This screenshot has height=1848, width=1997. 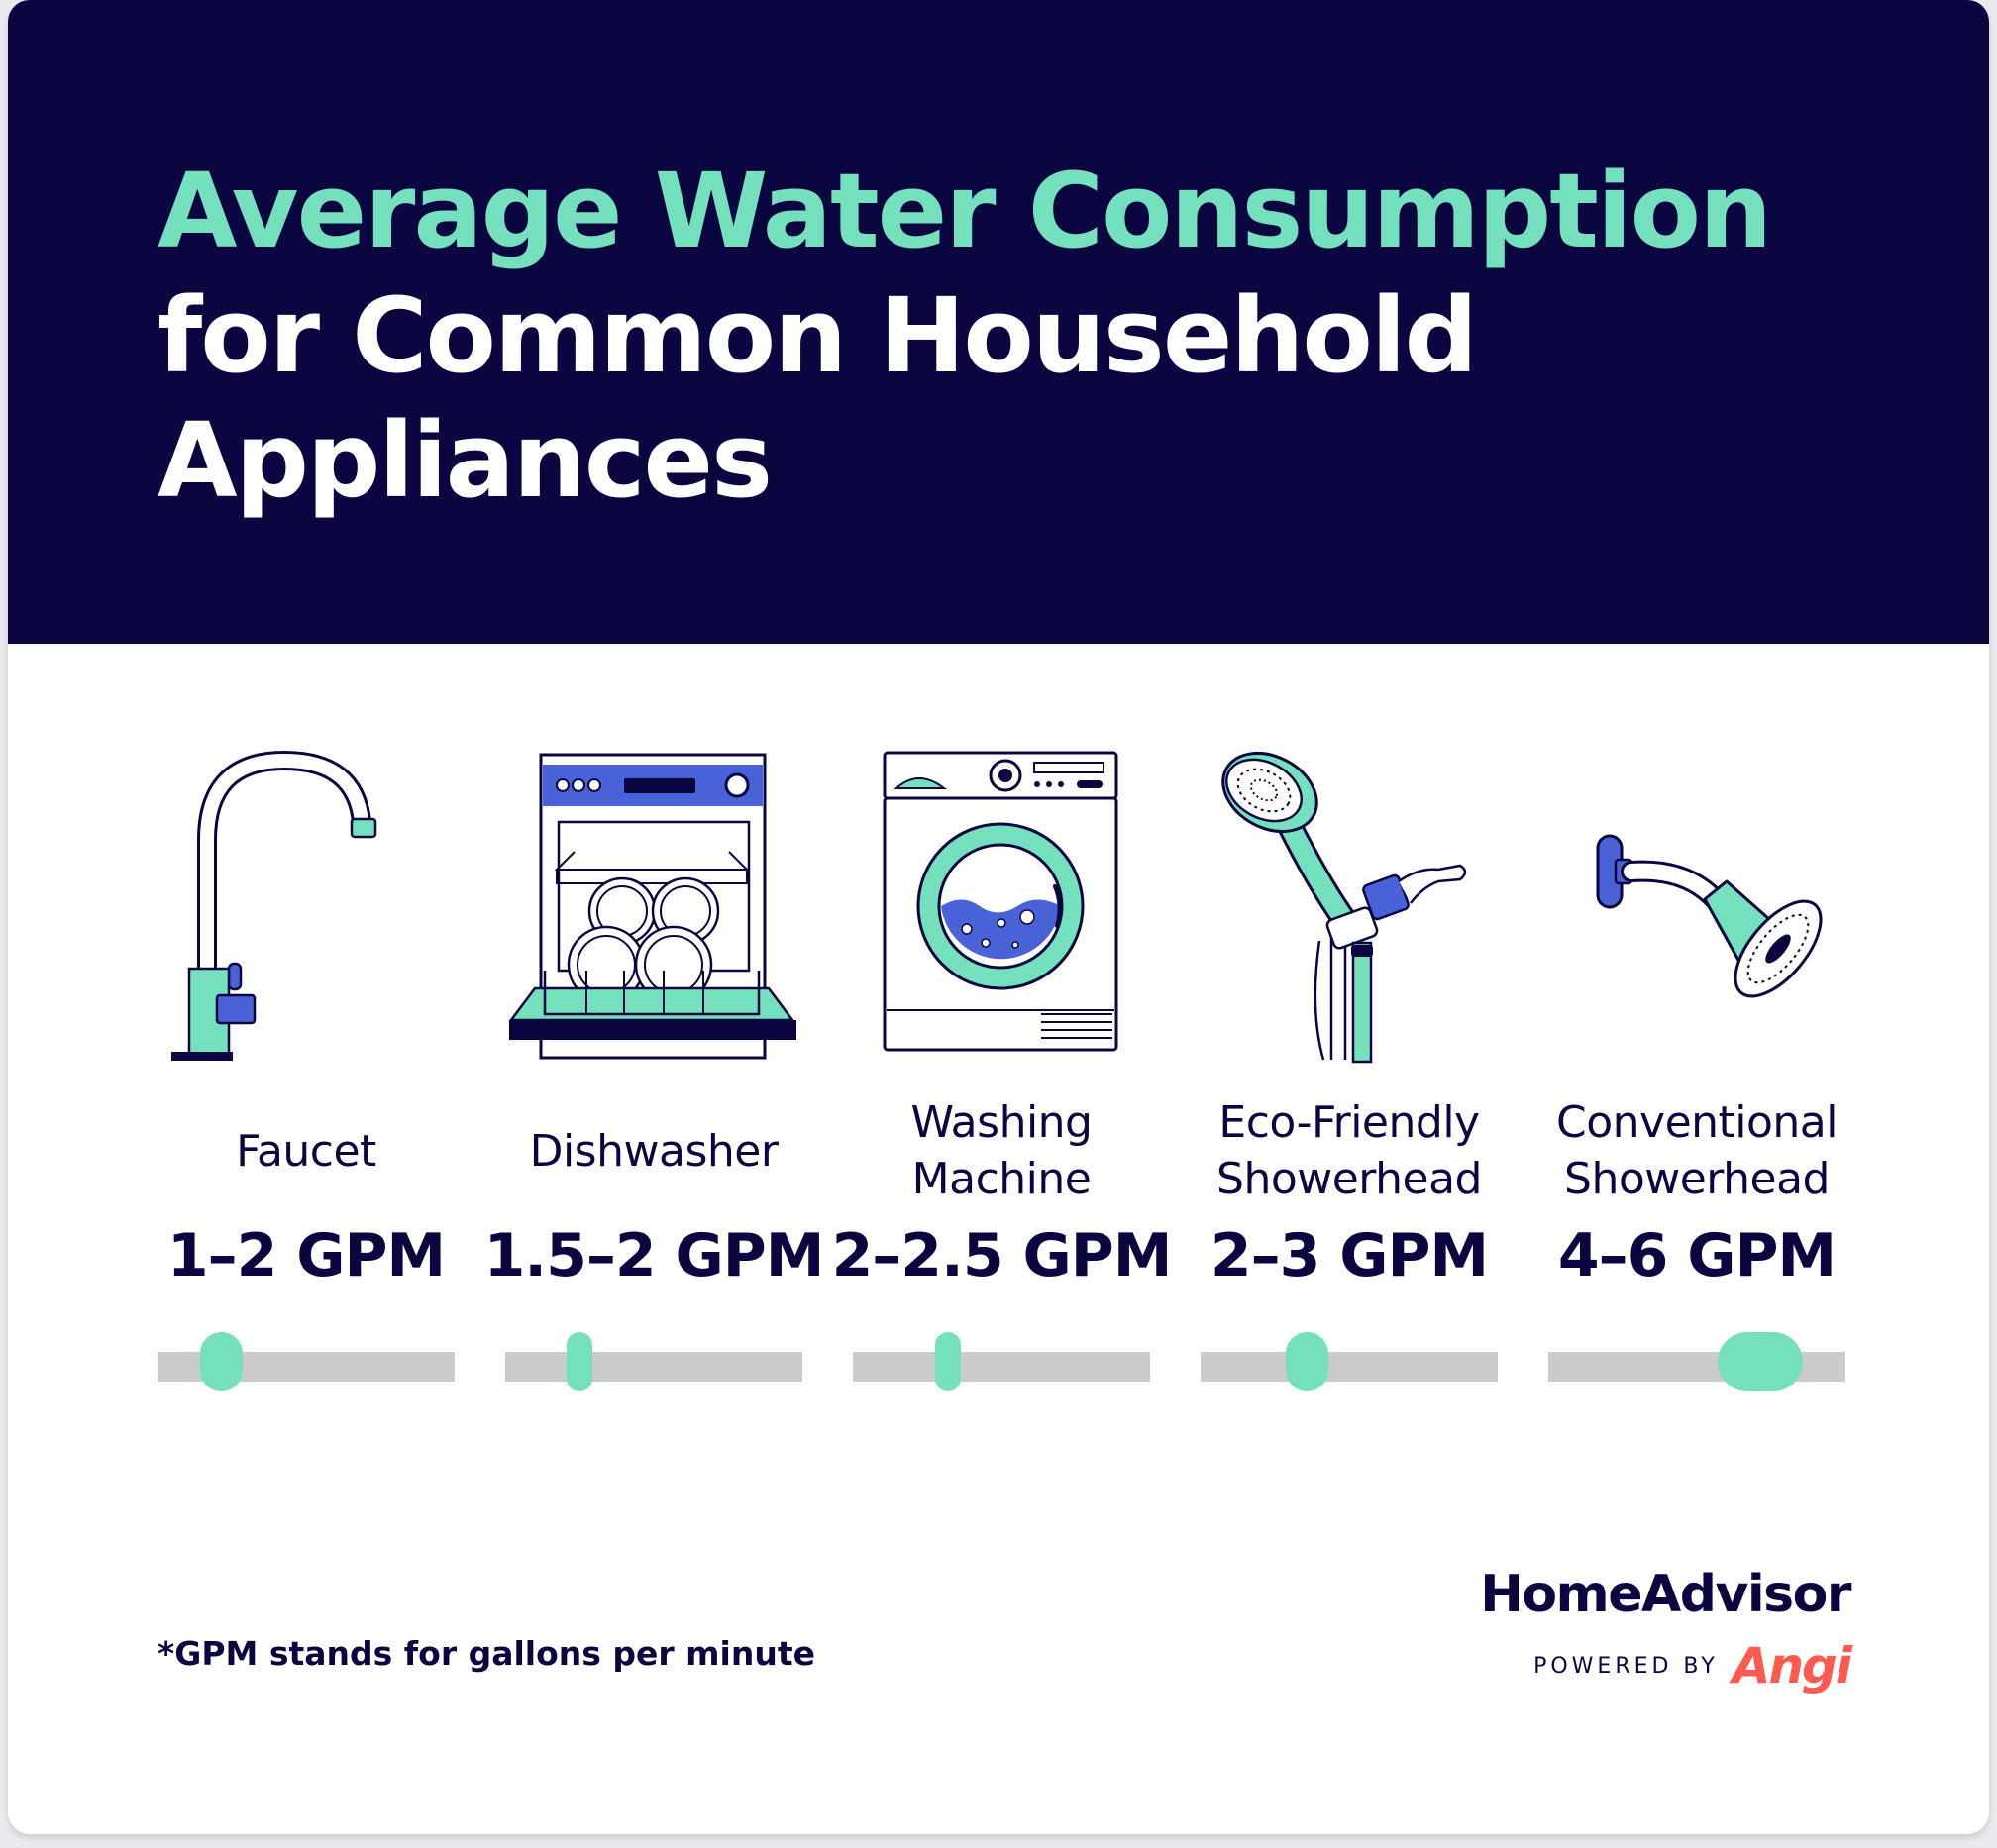 What do you see at coordinates (1001, 1150) in the screenshot?
I see `appliance-label: Washing Machine` at bounding box center [1001, 1150].